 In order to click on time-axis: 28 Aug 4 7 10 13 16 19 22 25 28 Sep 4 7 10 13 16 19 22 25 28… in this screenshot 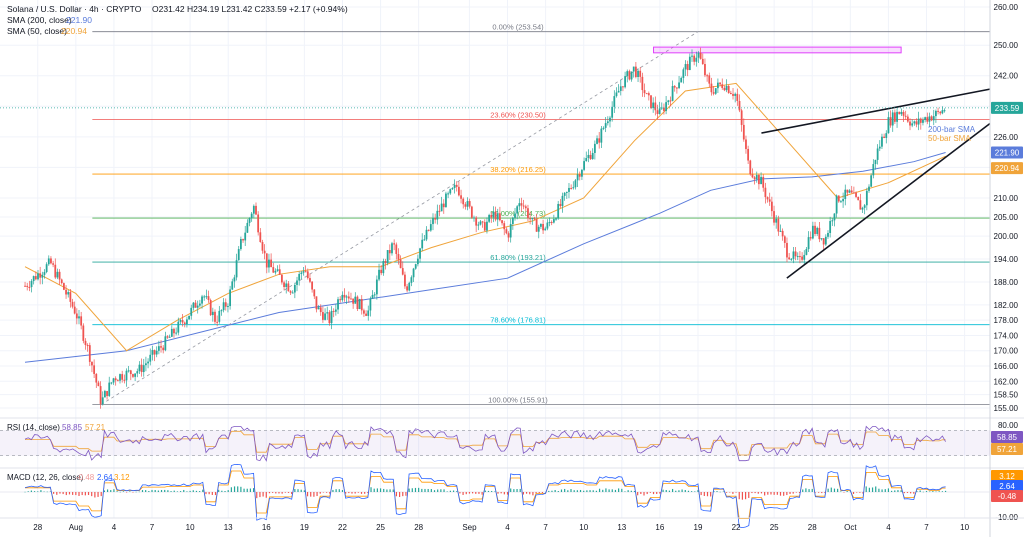, I will do `click(512, 524)`.